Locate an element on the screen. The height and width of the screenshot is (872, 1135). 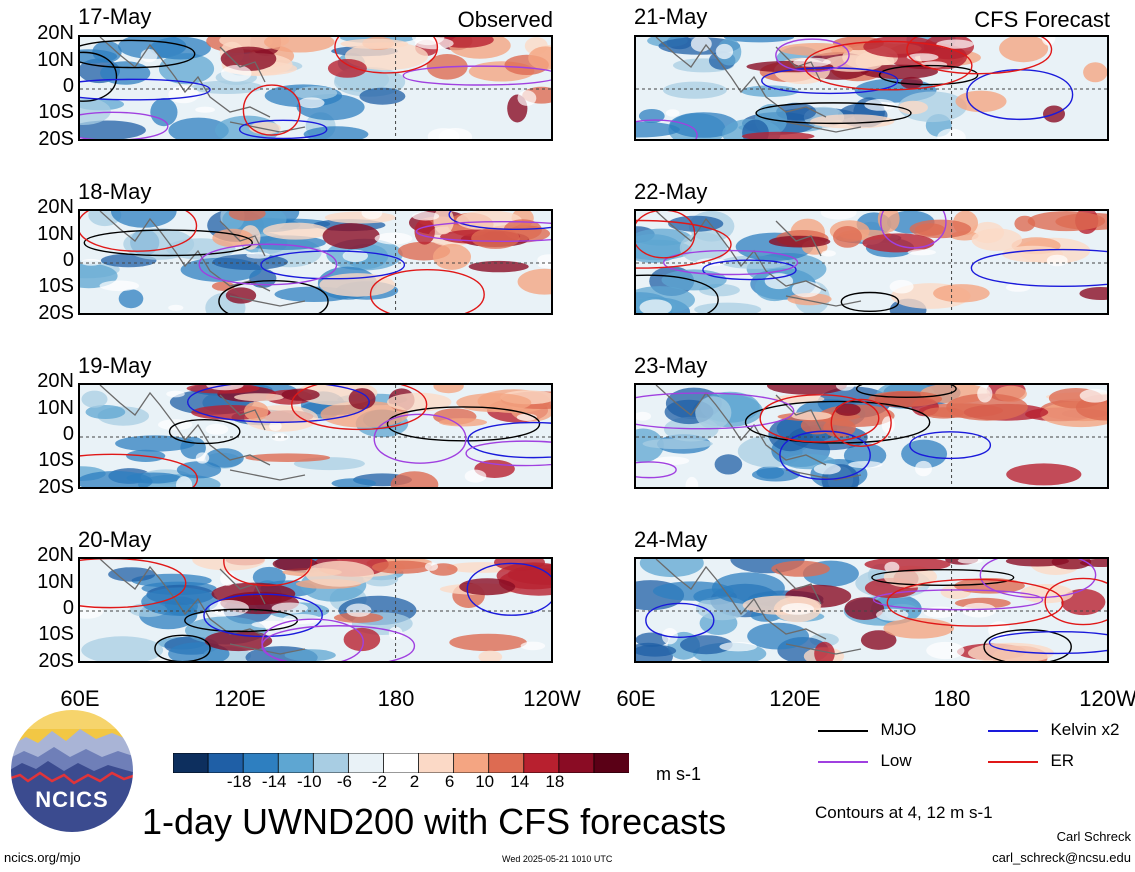
legend-item-mjo: MJO is located at coordinates (867, 730).